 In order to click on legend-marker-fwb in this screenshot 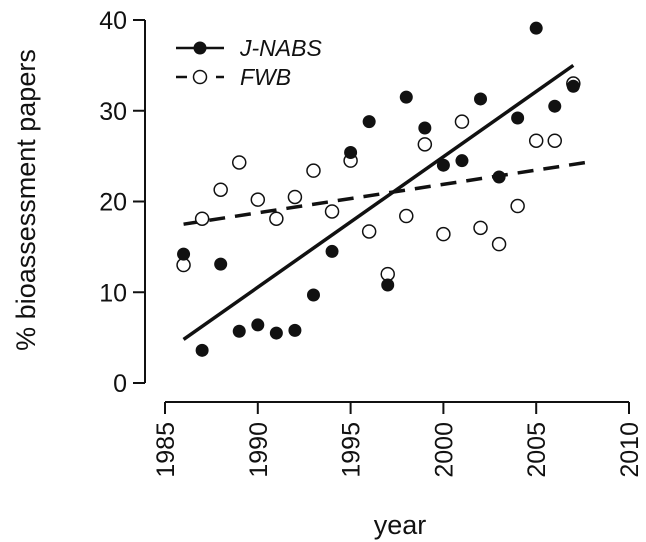, I will do `click(200, 77)`.